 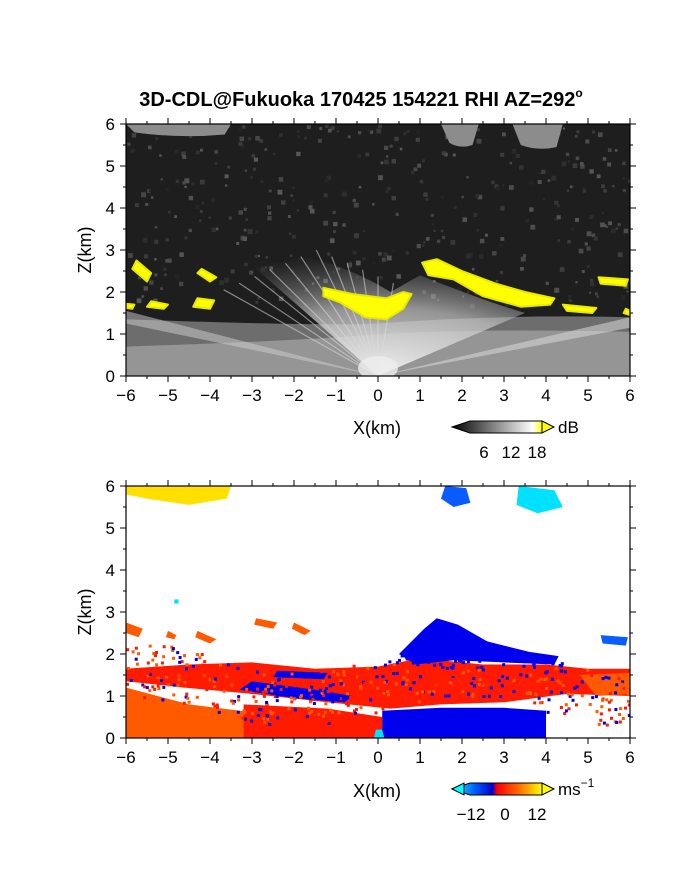 I want to click on y-tick-label: 2, so click(x=110, y=654).